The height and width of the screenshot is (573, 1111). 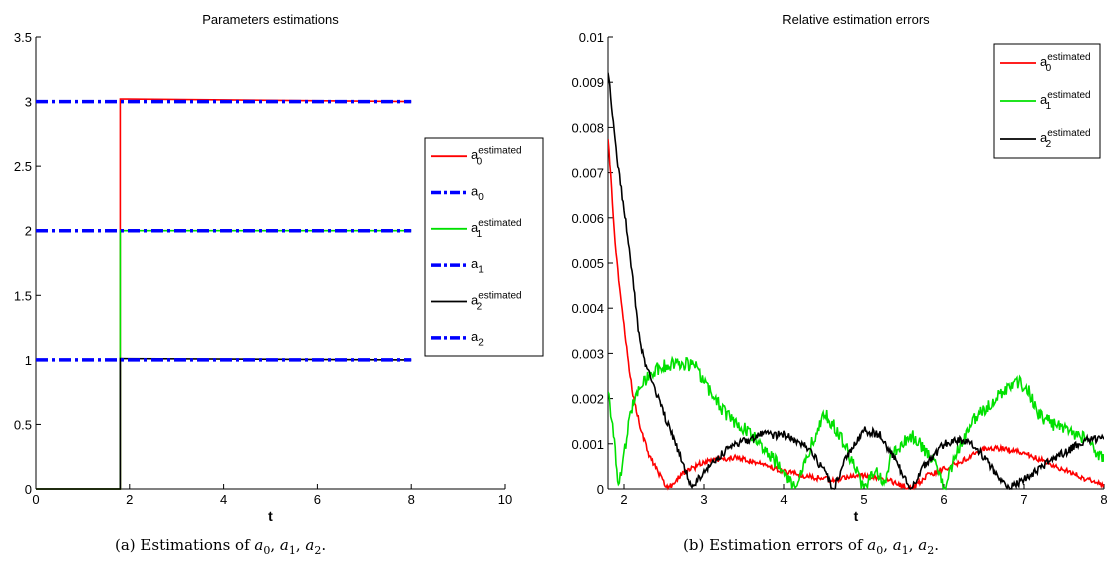 I want to click on y-tick-label: 0.004, so click(x=587, y=308).